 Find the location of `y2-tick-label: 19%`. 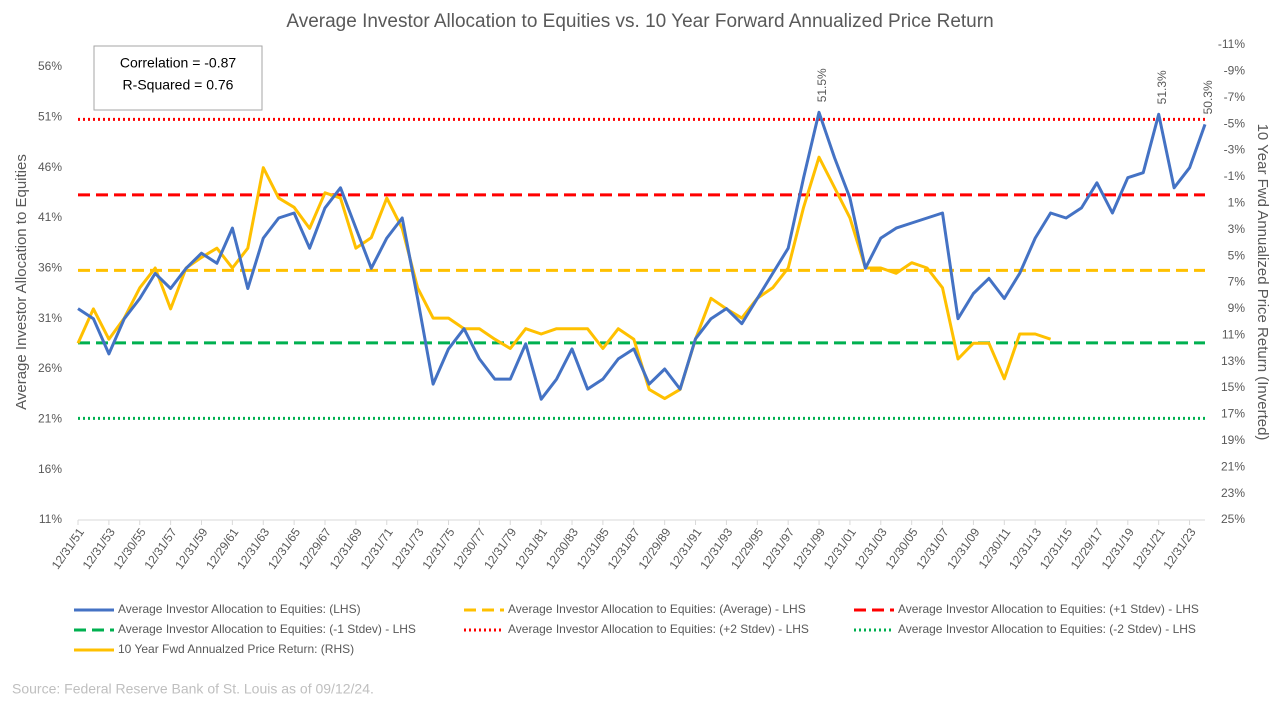

y2-tick-label: 19% is located at coordinates (1233, 440).